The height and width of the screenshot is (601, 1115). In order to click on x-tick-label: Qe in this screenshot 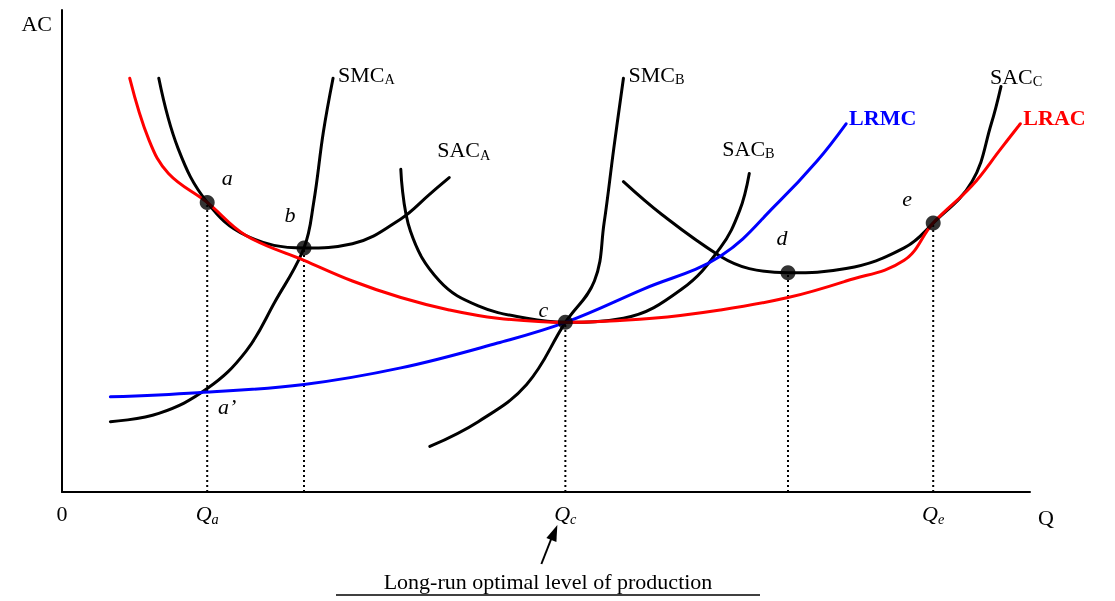, I will do `click(933, 514)`.